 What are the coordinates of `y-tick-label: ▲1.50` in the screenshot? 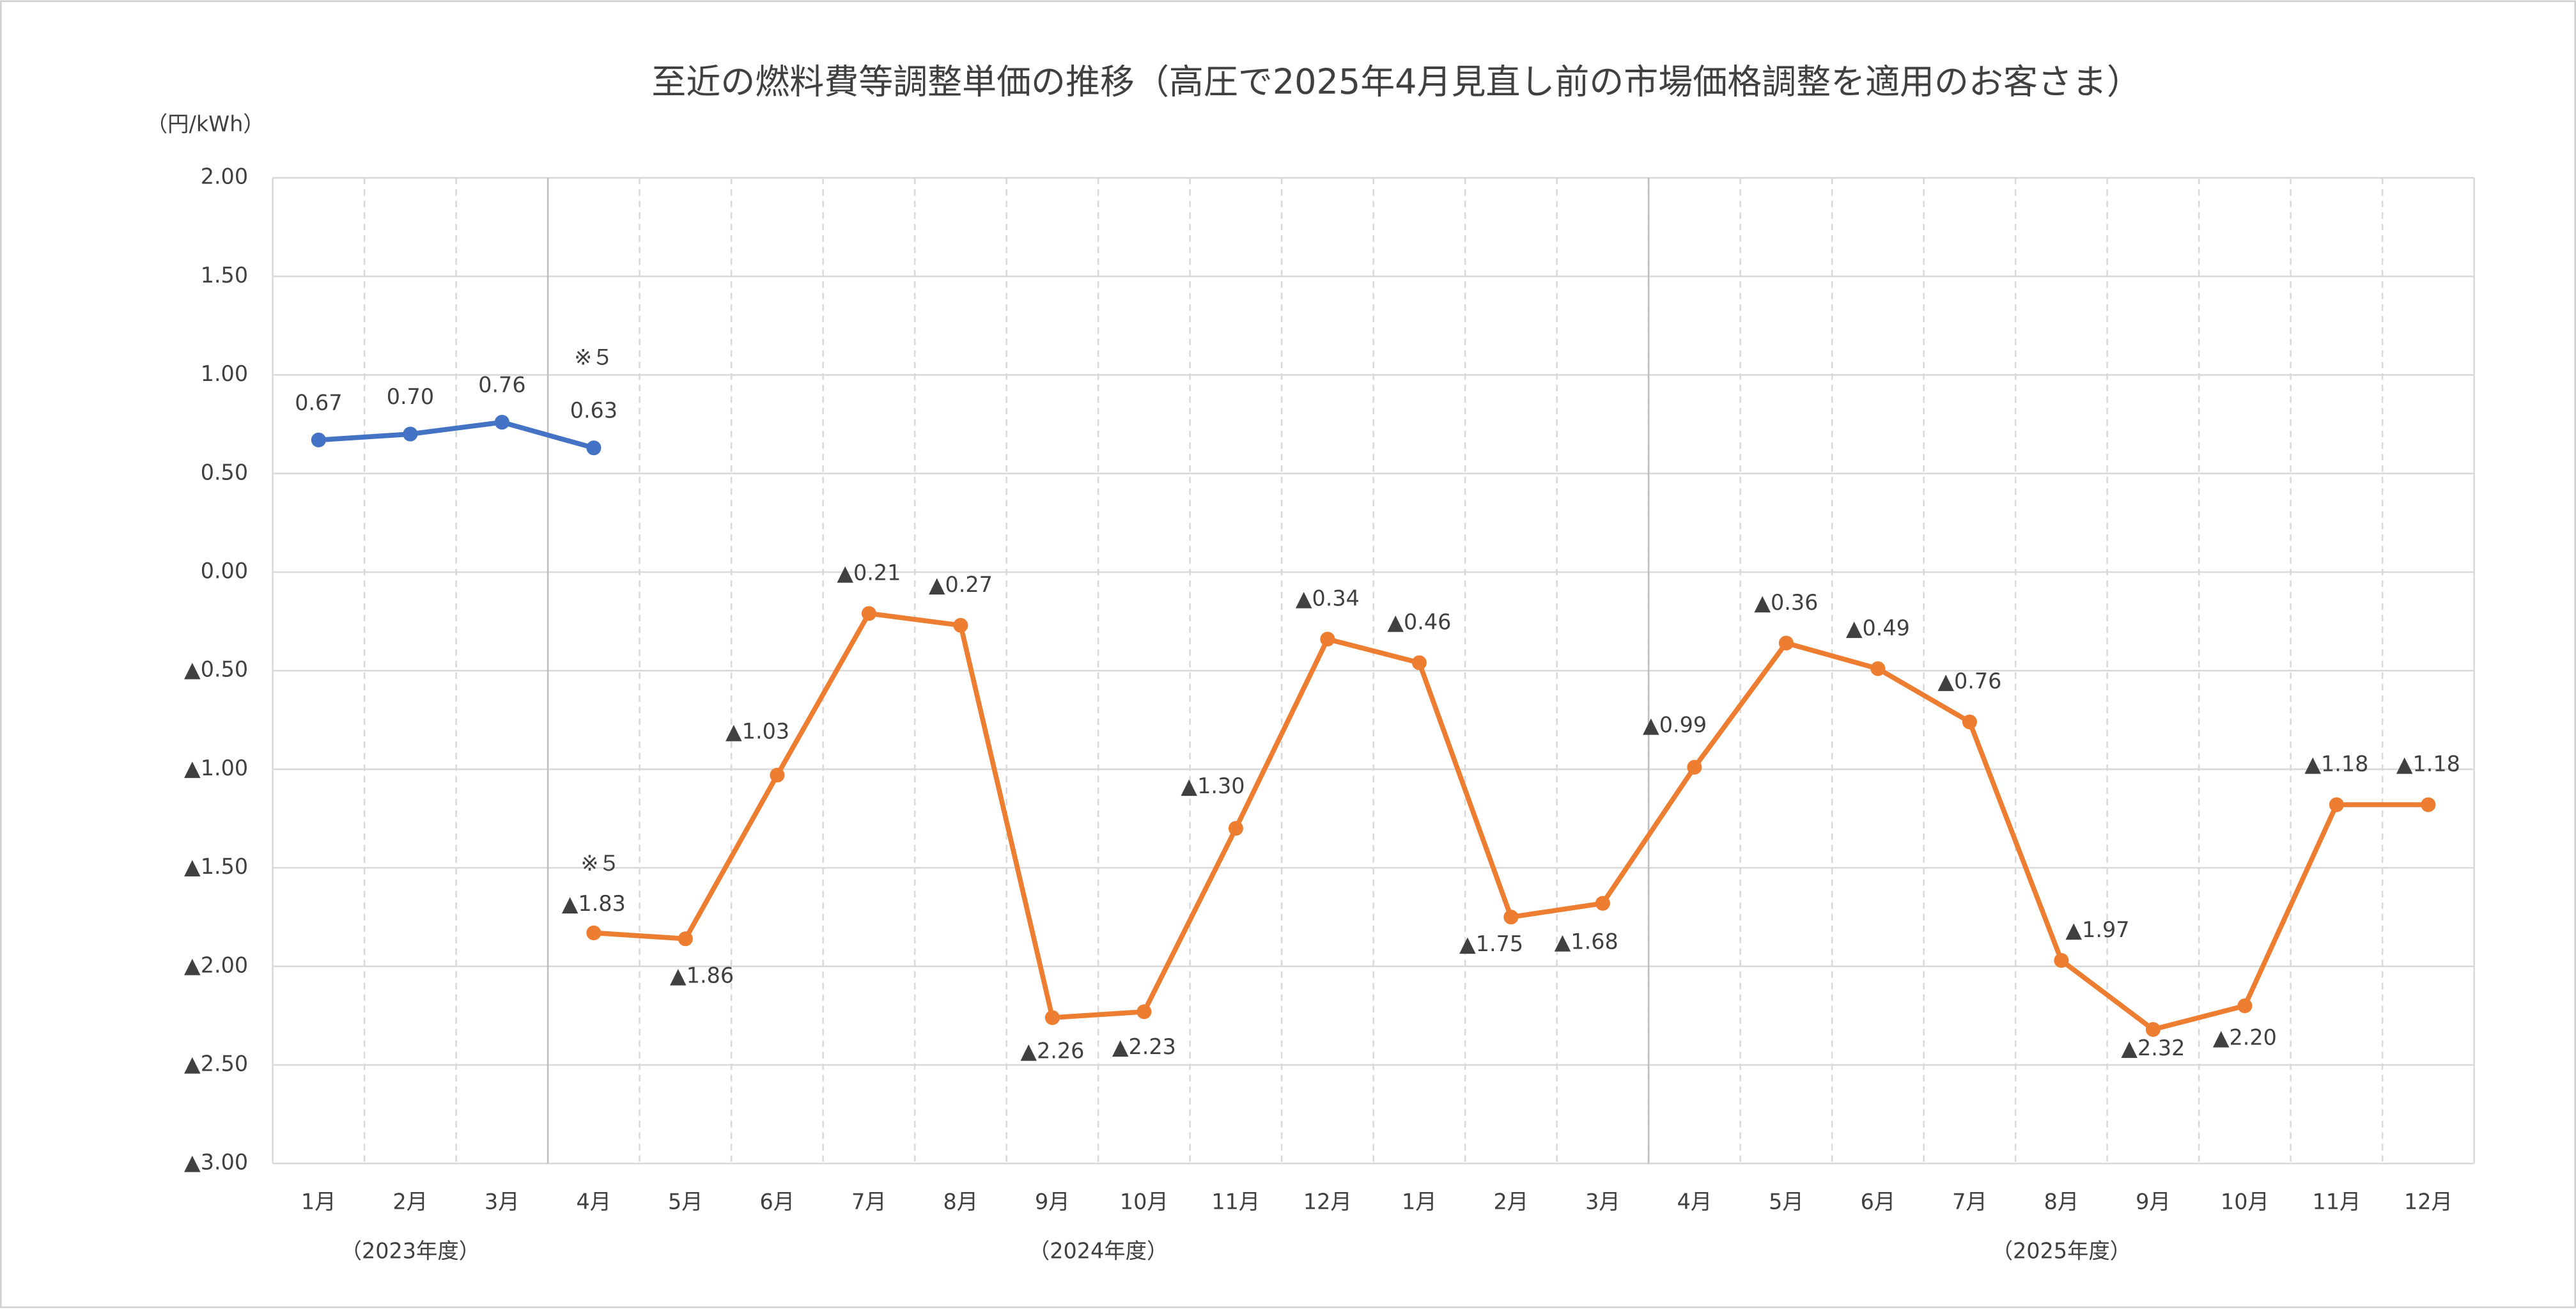 It's located at (216, 866).